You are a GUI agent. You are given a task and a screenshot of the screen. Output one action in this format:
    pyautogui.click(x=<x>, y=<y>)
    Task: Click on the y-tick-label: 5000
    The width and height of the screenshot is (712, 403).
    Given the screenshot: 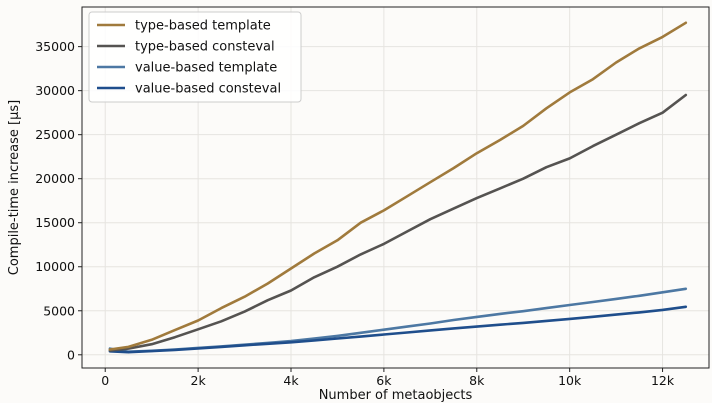 What is the action you would take?
    pyautogui.click(x=59, y=310)
    